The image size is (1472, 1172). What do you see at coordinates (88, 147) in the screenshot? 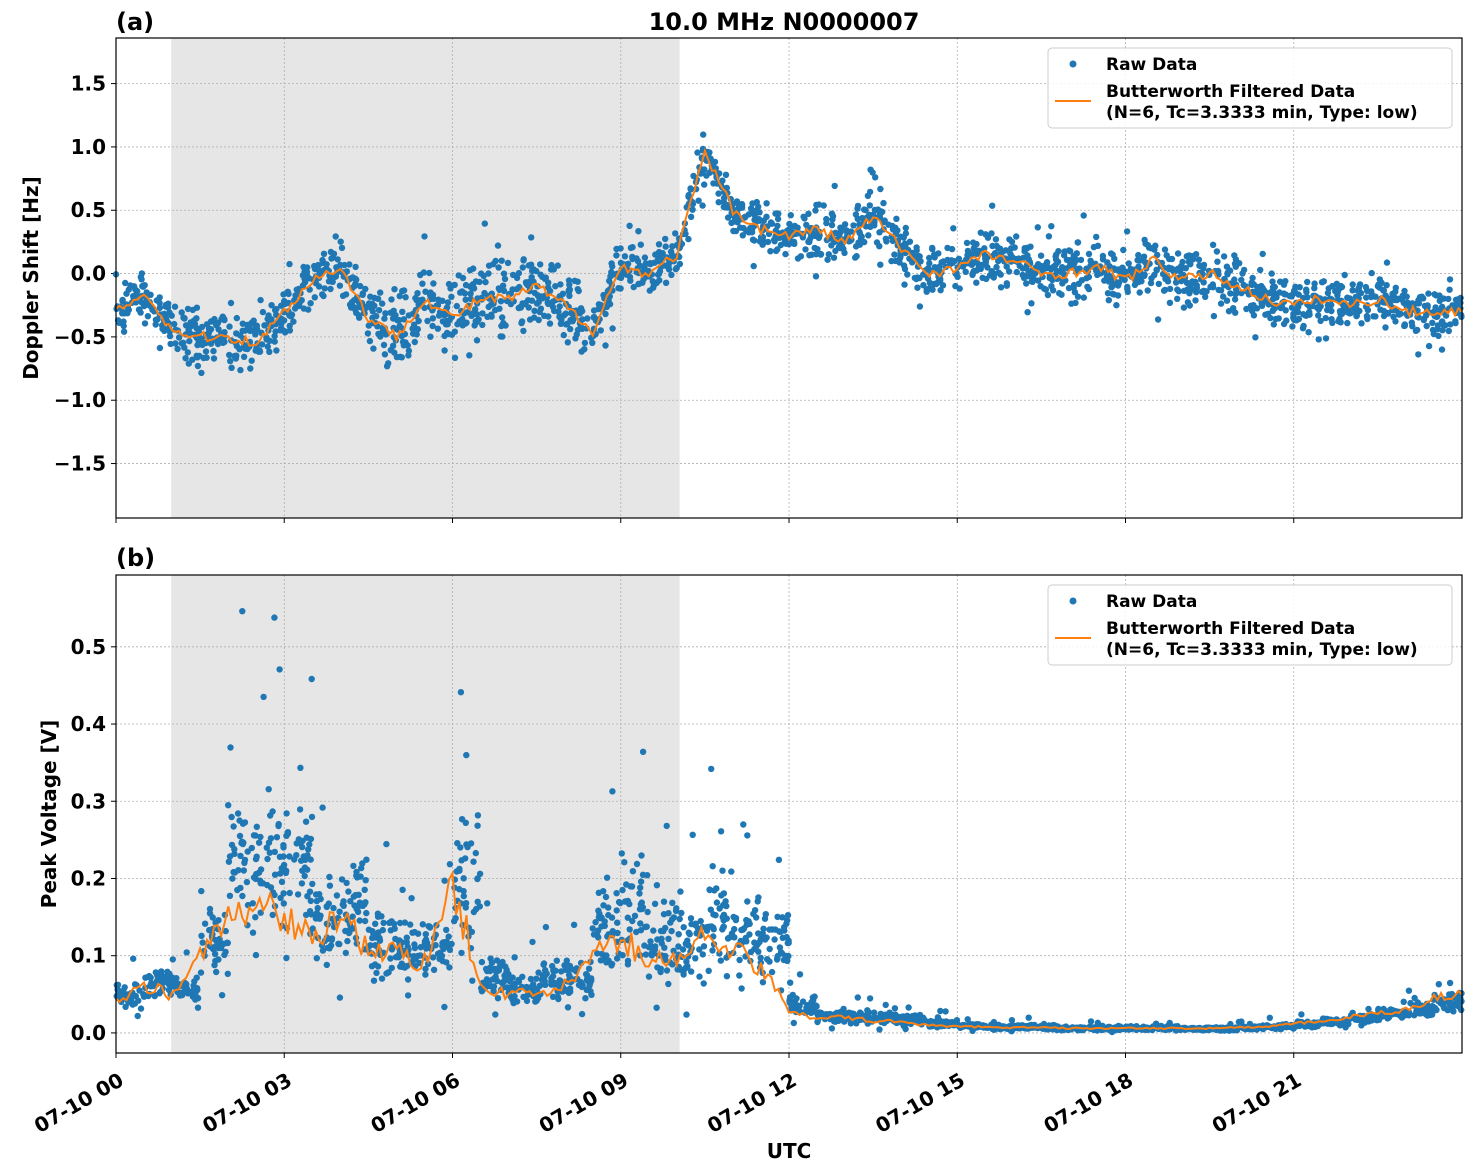
I see `y-tick-label: 1.0` at bounding box center [88, 147].